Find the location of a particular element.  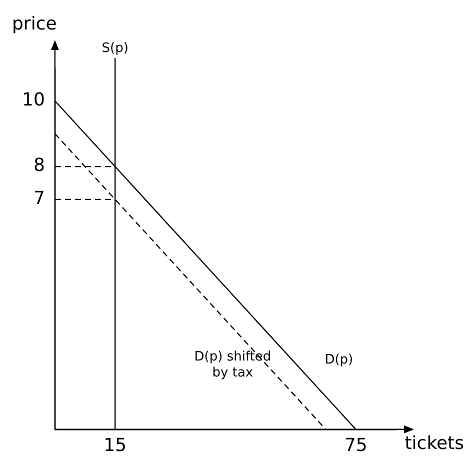

y-tick-label: 7 is located at coordinates (39, 199).